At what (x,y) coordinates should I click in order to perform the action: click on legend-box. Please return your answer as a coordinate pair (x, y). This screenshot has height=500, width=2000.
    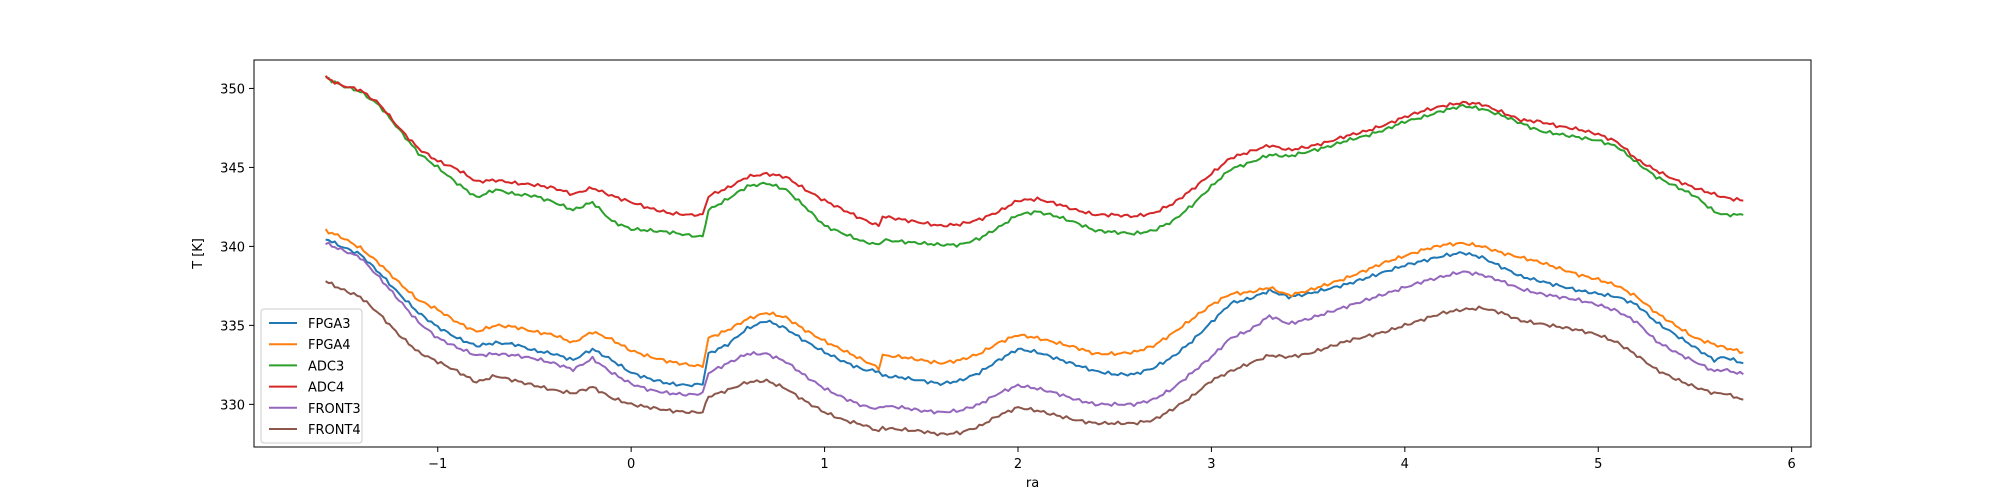
    Looking at the image, I should click on (311, 376).